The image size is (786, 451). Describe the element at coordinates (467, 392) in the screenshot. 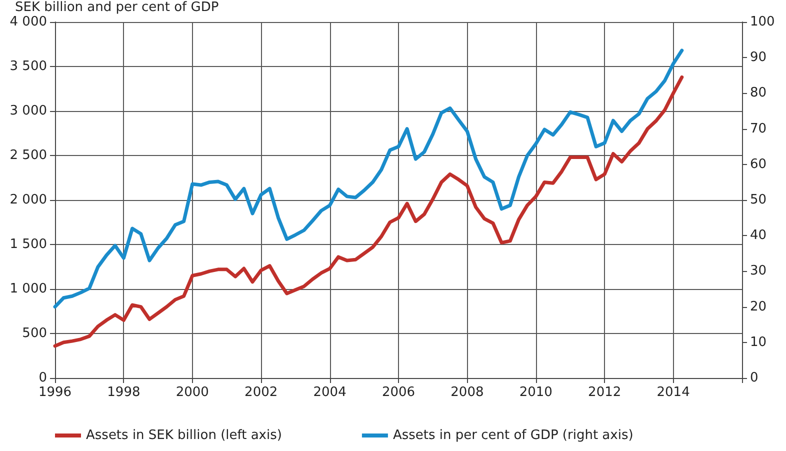

I see `x-tick-label: 2008` at that location.